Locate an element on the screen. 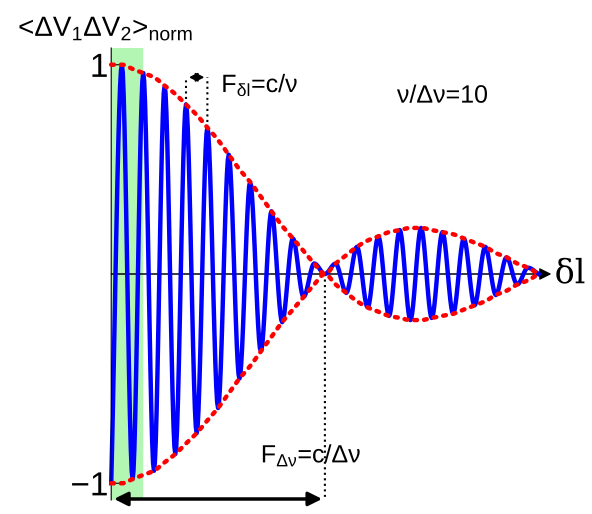  x-axis-title: δl is located at coordinates (570, 271).